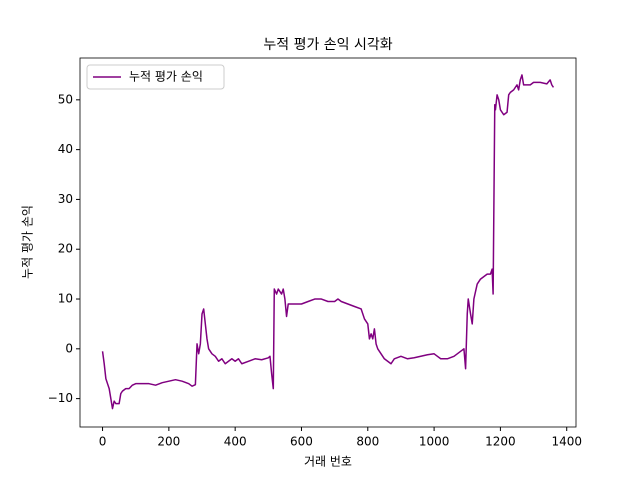 The height and width of the screenshot is (480, 640). I want to click on y-tick-label: 30, so click(65, 199).